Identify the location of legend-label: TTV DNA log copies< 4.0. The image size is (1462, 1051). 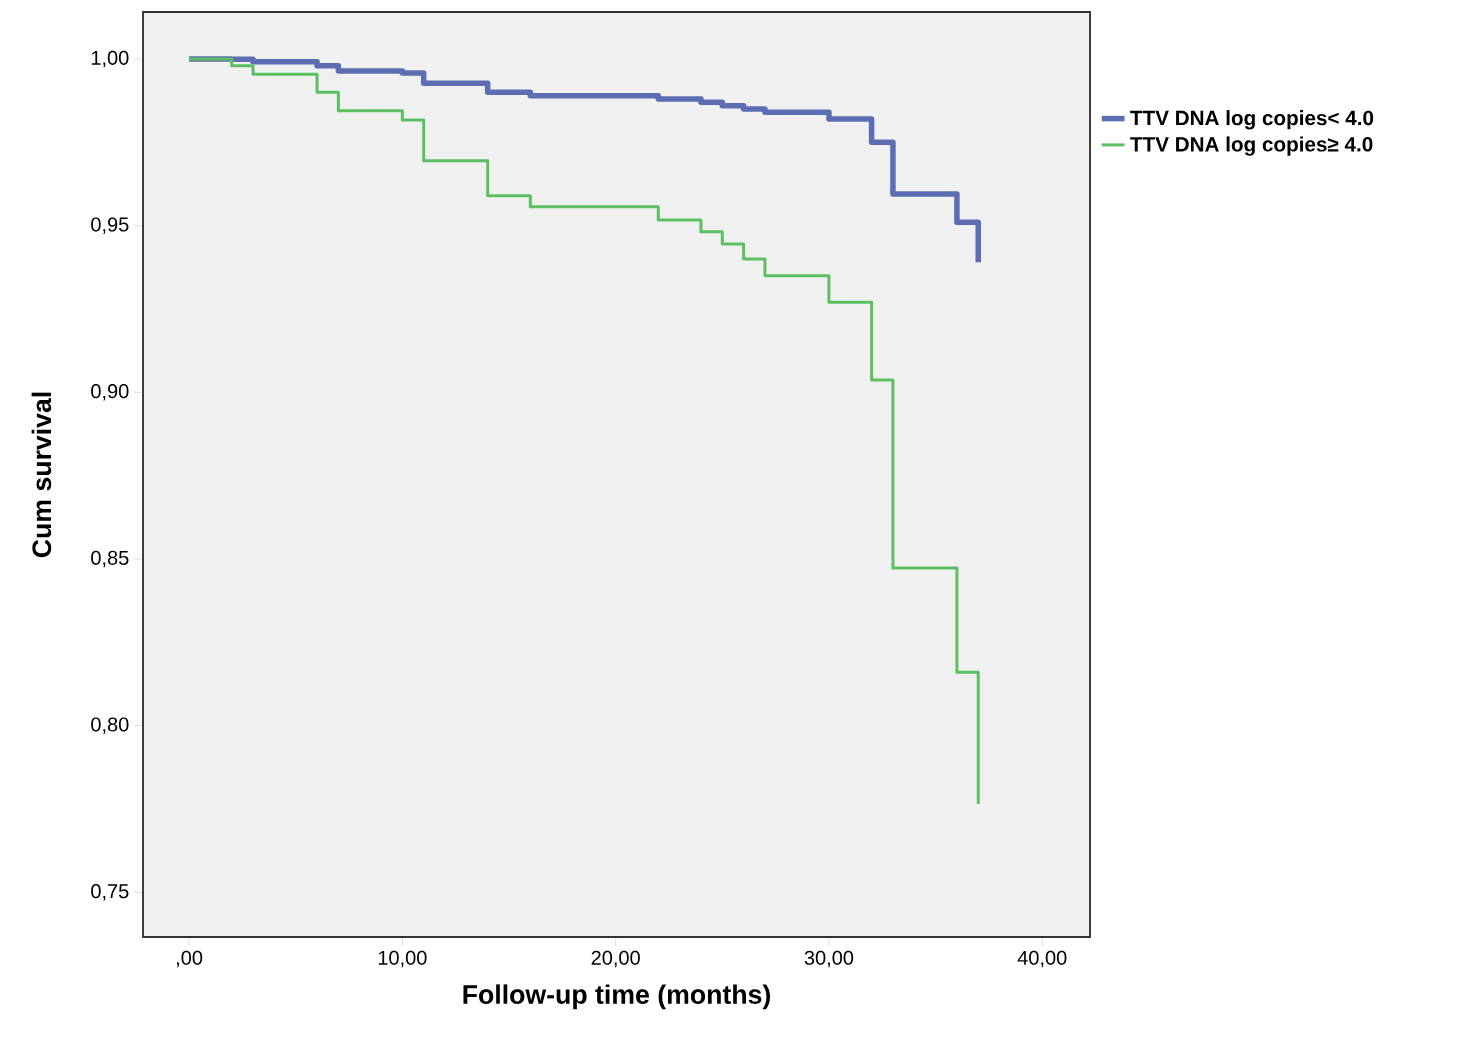
(1252, 120).